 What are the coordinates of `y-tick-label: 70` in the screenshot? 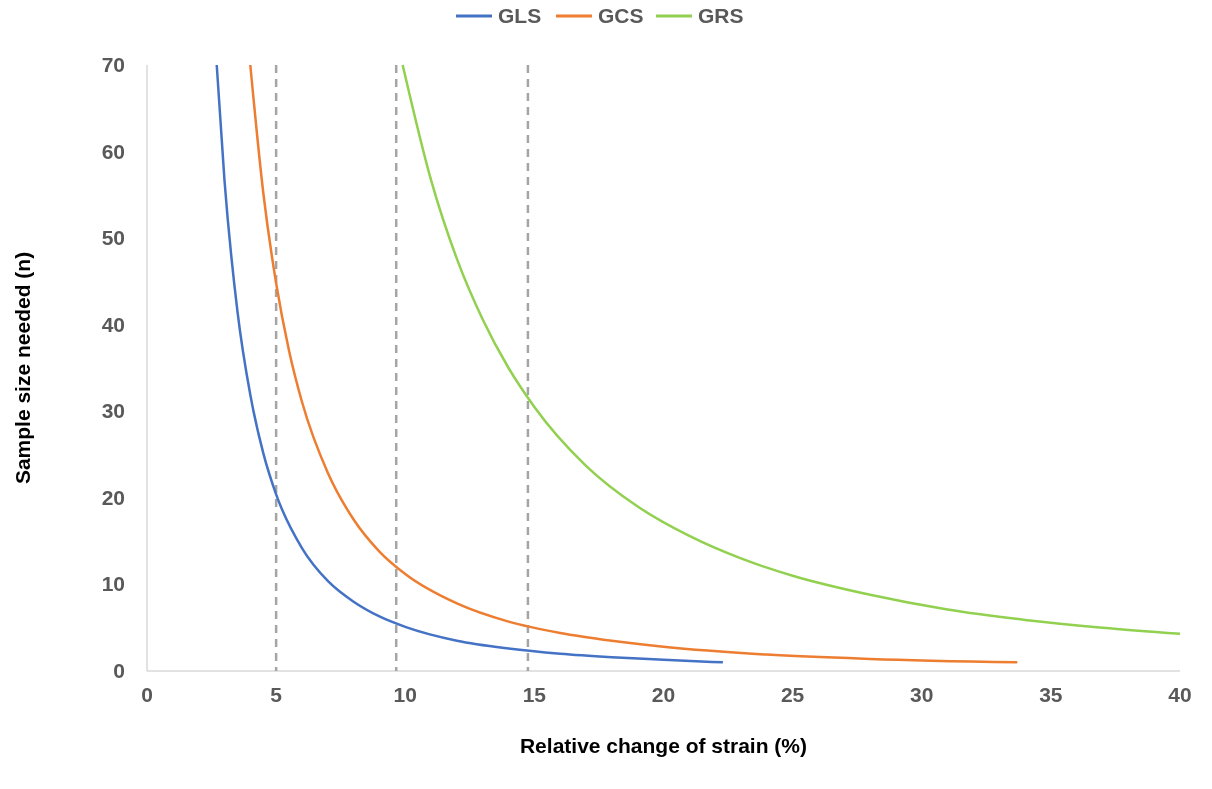 It's located at (113, 64).